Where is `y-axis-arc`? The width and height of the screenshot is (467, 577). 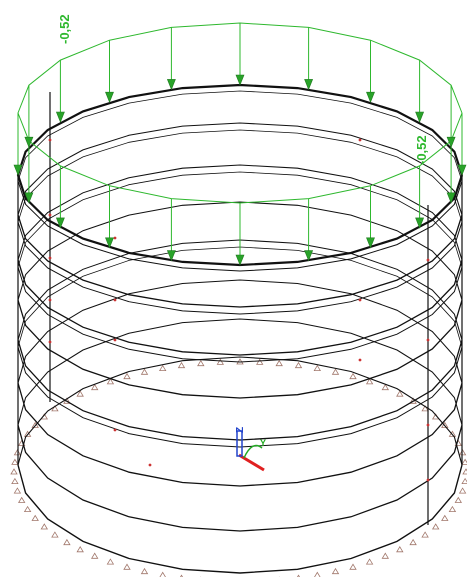 y-axis-arc is located at coordinates (253, 451).